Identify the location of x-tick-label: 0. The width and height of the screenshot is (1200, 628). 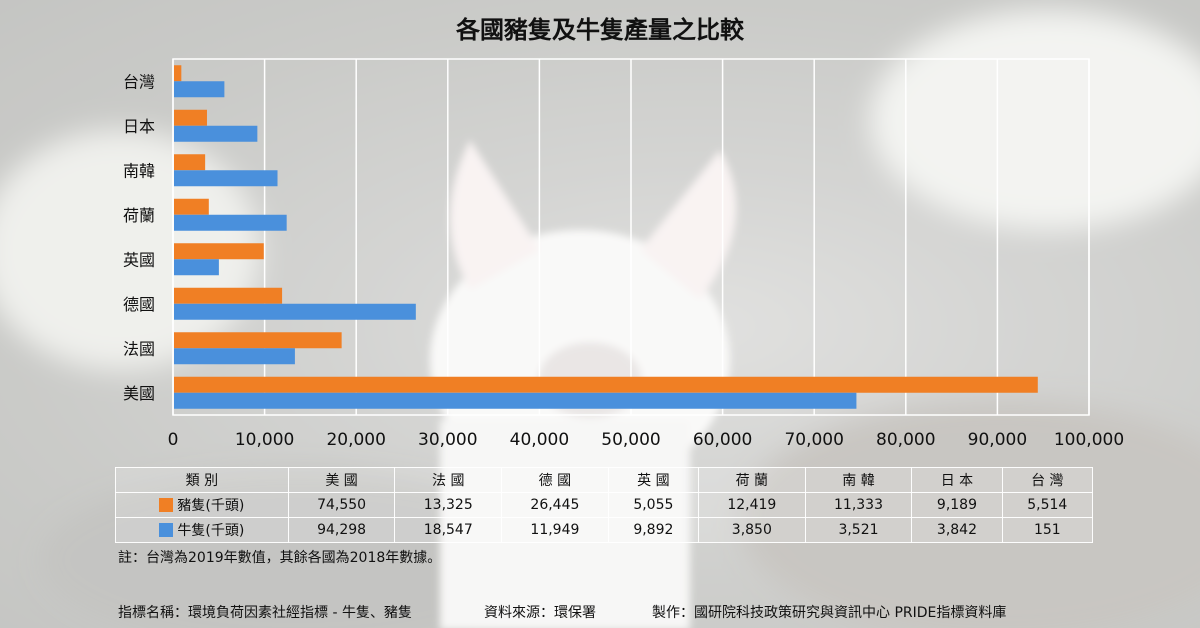
(173, 440).